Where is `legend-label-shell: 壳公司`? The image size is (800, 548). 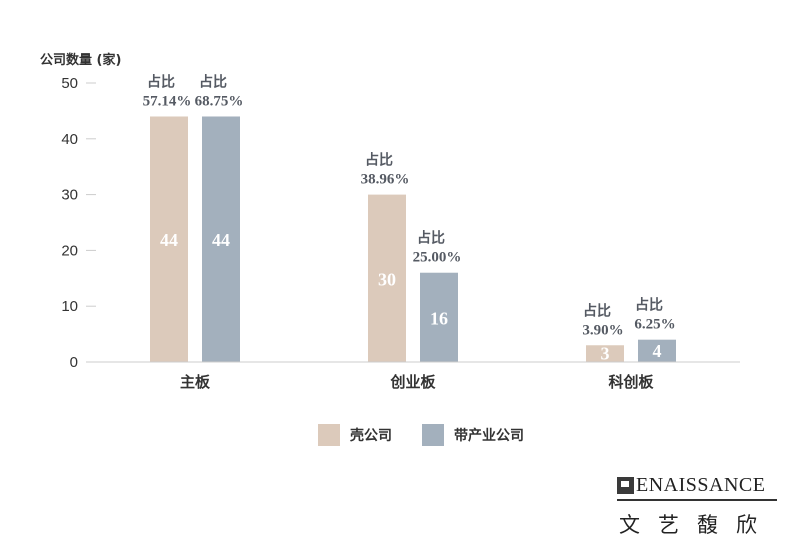 legend-label-shell: 壳公司 is located at coordinates (371, 436).